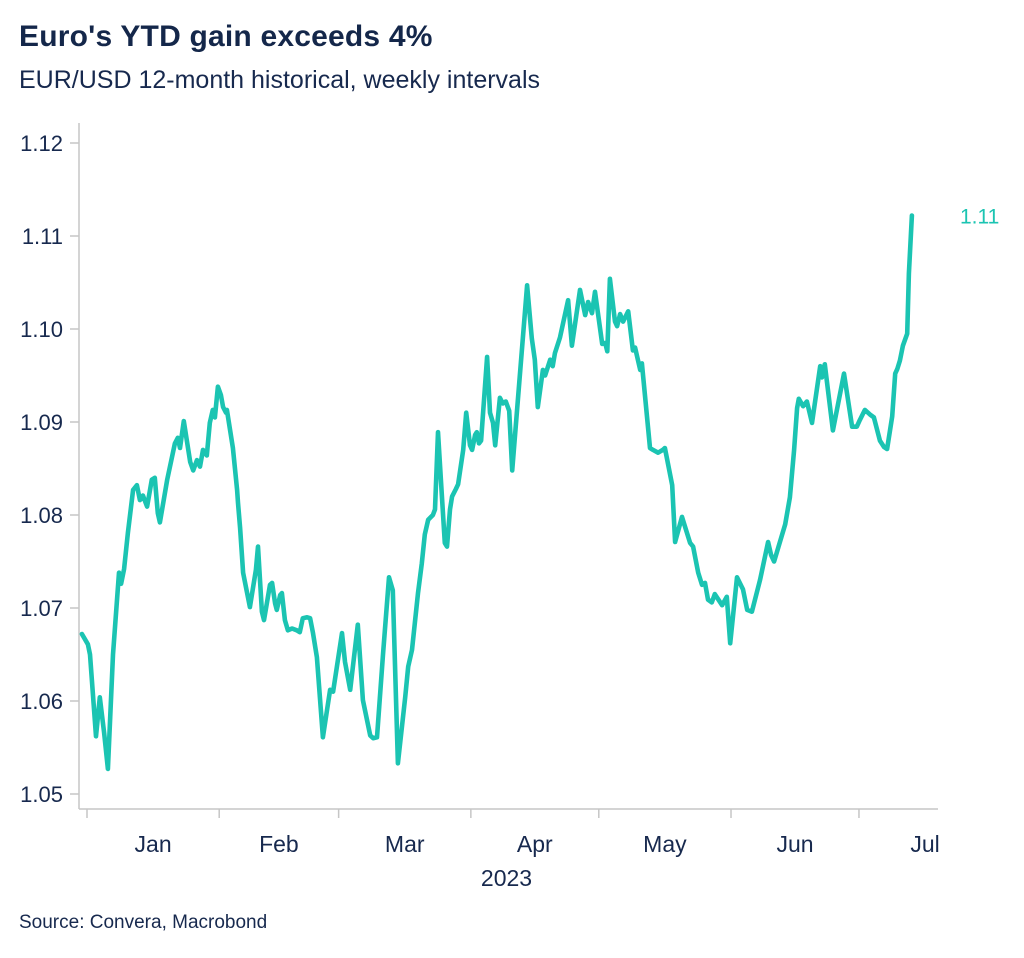 The width and height of the screenshot is (1024, 958). Describe the element at coordinates (41, 701) in the screenshot. I see `y-tick-label: 1.06` at that location.